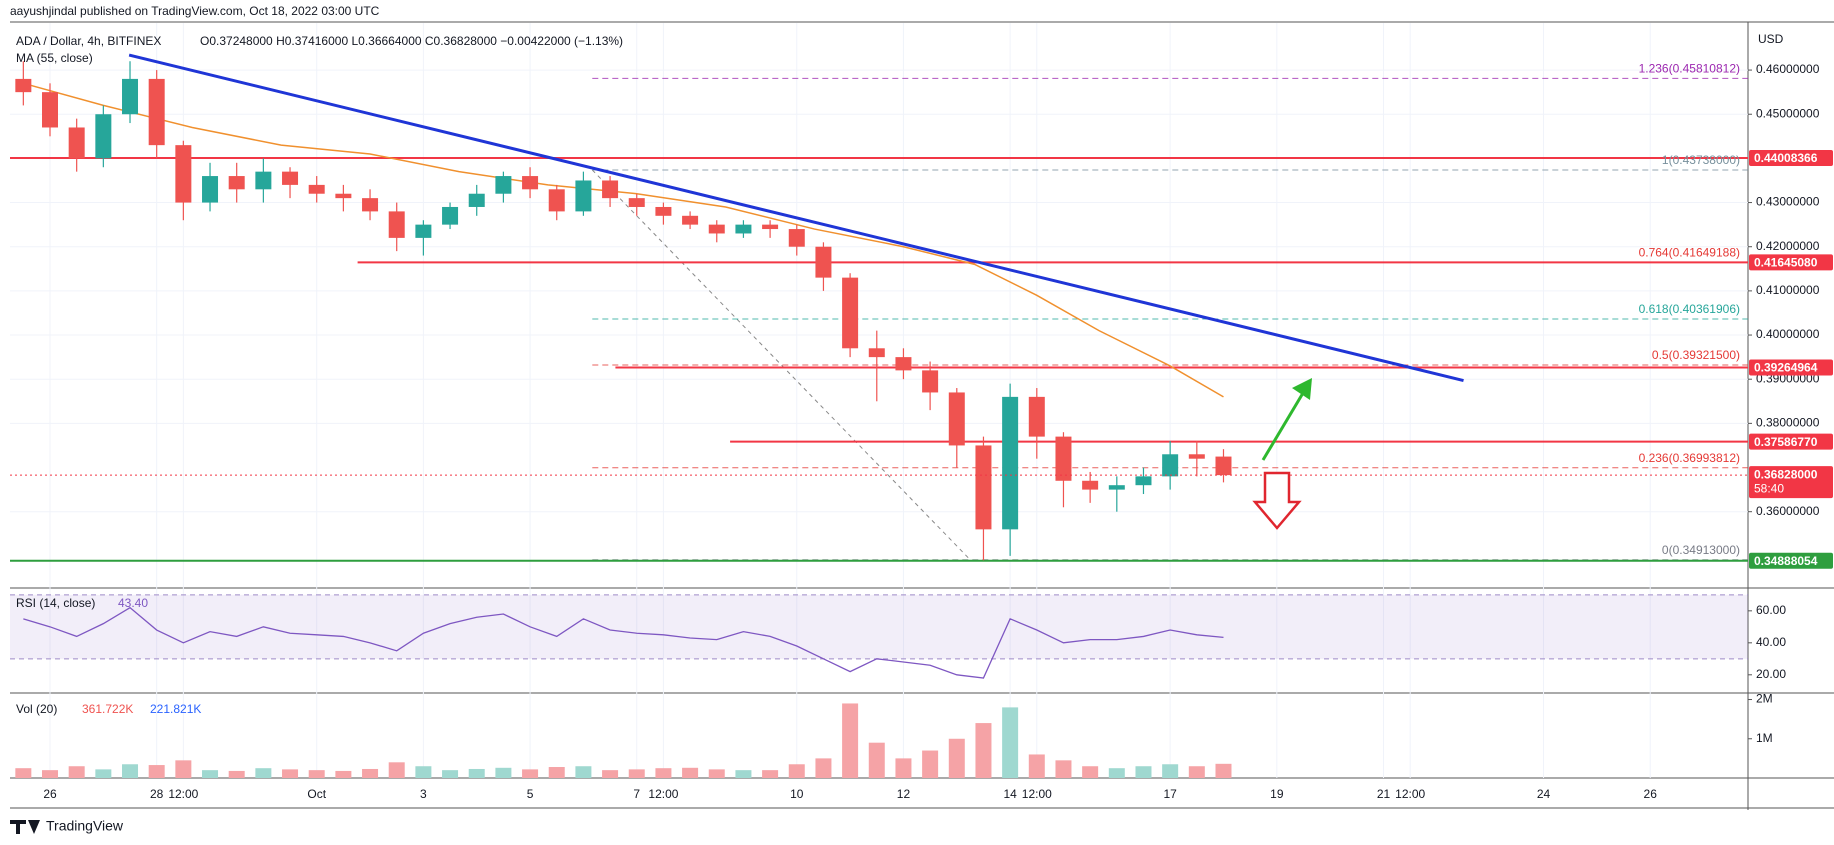  What do you see at coordinates (1010, 794) in the screenshot?
I see `x-tick-label: 14` at bounding box center [1010, 794].